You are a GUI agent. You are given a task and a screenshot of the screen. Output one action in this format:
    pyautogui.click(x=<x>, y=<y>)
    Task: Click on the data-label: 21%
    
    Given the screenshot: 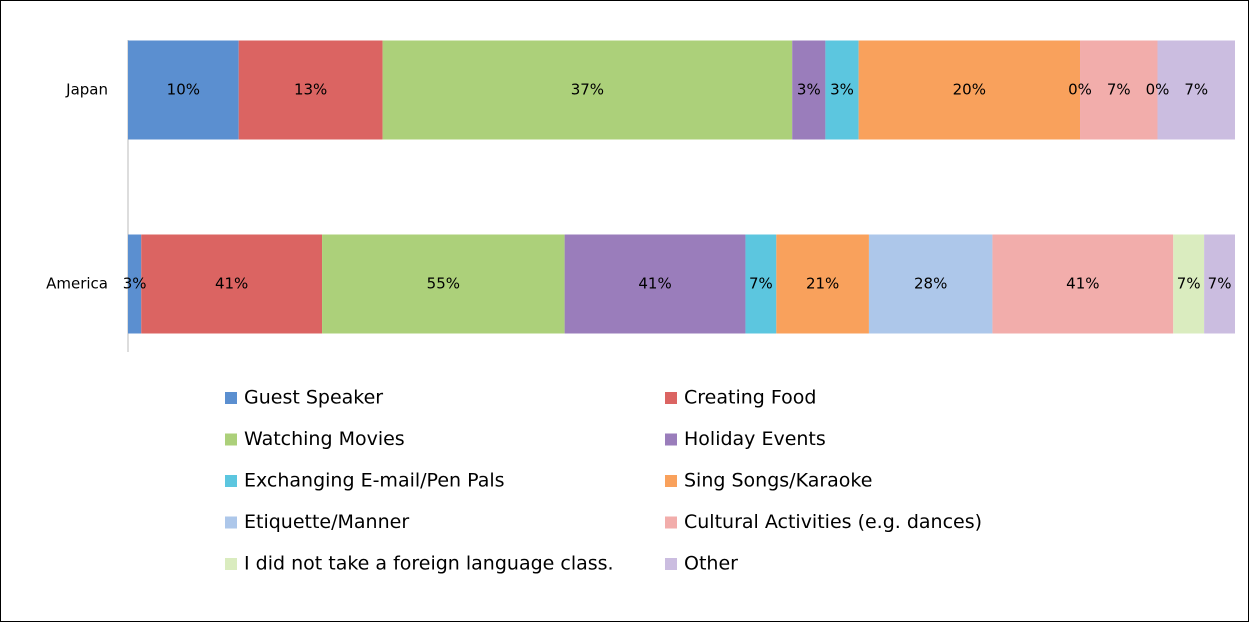 What is the action you would take?
    pyautogui.click(x=822, y=284)
    